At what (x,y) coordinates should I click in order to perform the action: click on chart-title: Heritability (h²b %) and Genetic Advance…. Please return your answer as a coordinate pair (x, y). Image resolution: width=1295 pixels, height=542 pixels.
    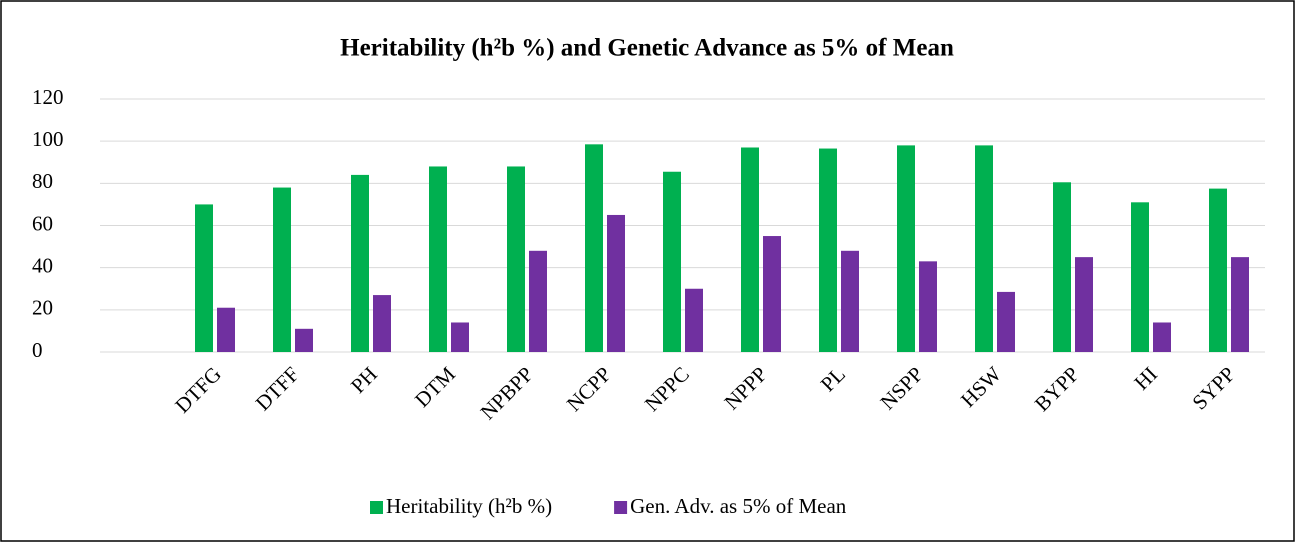
    Looking at the image, I should click on (647, 48).